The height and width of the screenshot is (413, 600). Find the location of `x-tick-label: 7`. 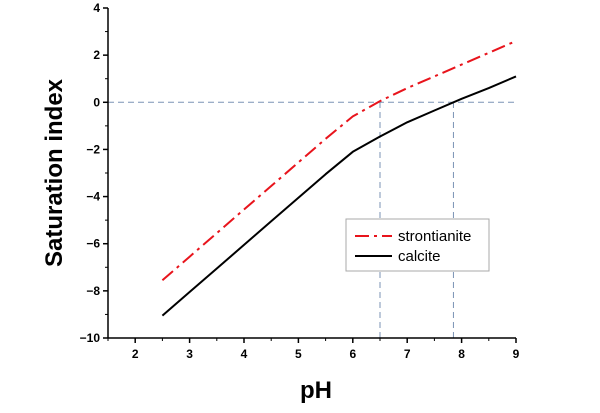

x-tick-label: 7 is located at coordinates (407, 354).